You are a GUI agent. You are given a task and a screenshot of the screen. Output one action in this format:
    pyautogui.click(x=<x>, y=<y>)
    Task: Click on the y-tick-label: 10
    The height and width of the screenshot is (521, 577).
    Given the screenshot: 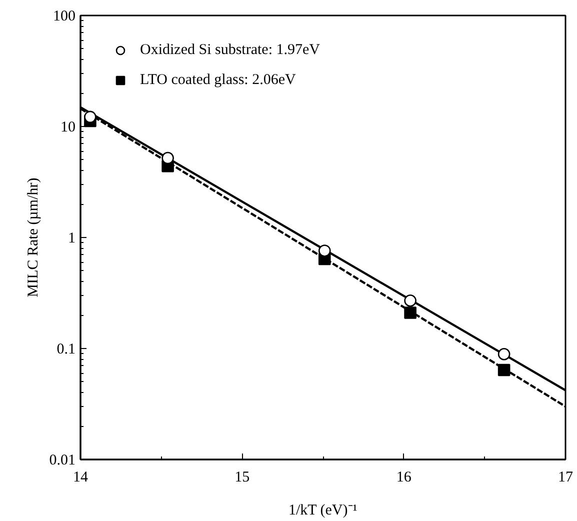 What is the action you would take?
    pyautogui.click(x=68, y=128)
    